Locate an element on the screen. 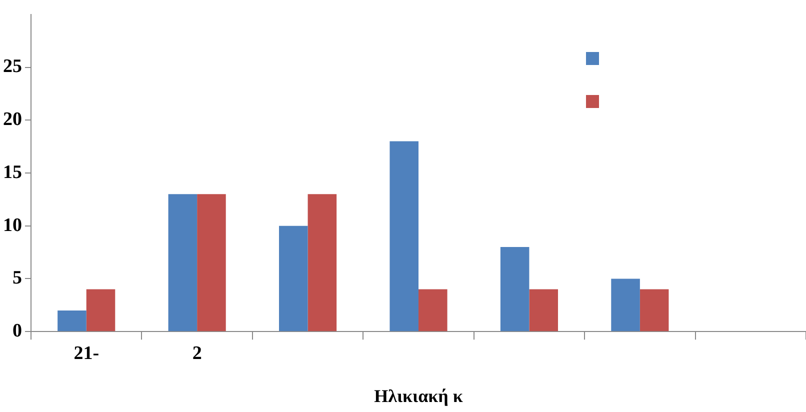  y-tick-label: 20 is located at coordinates (12, 119).